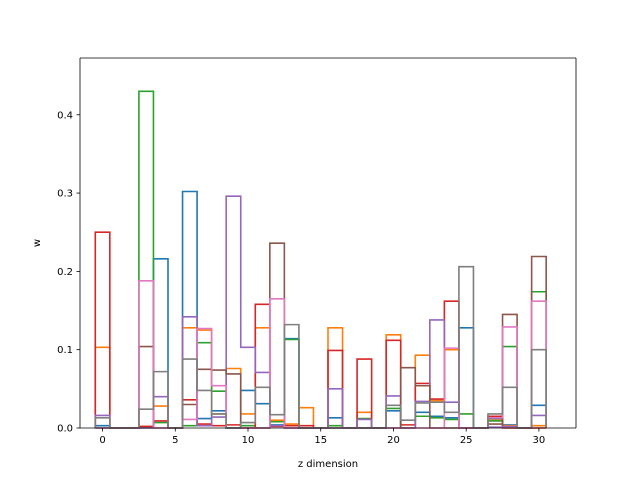  I want to click on x-tick-label: 5, so click(175, 440).